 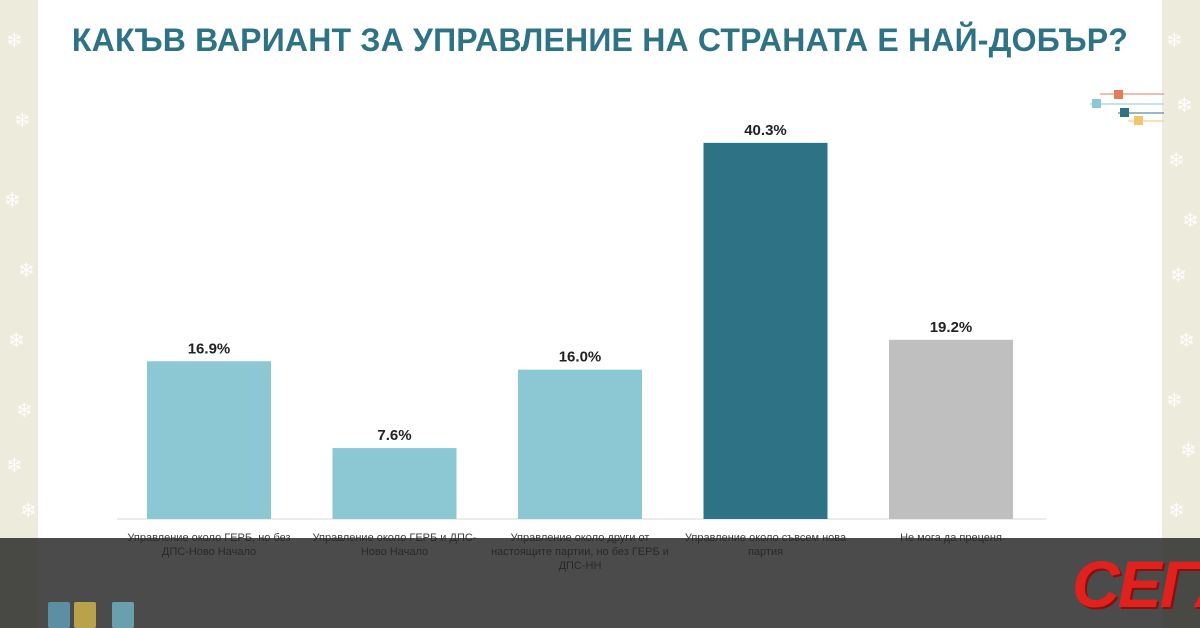 I want to click on bottom-overlay-bar, so click(x=600, y=583).